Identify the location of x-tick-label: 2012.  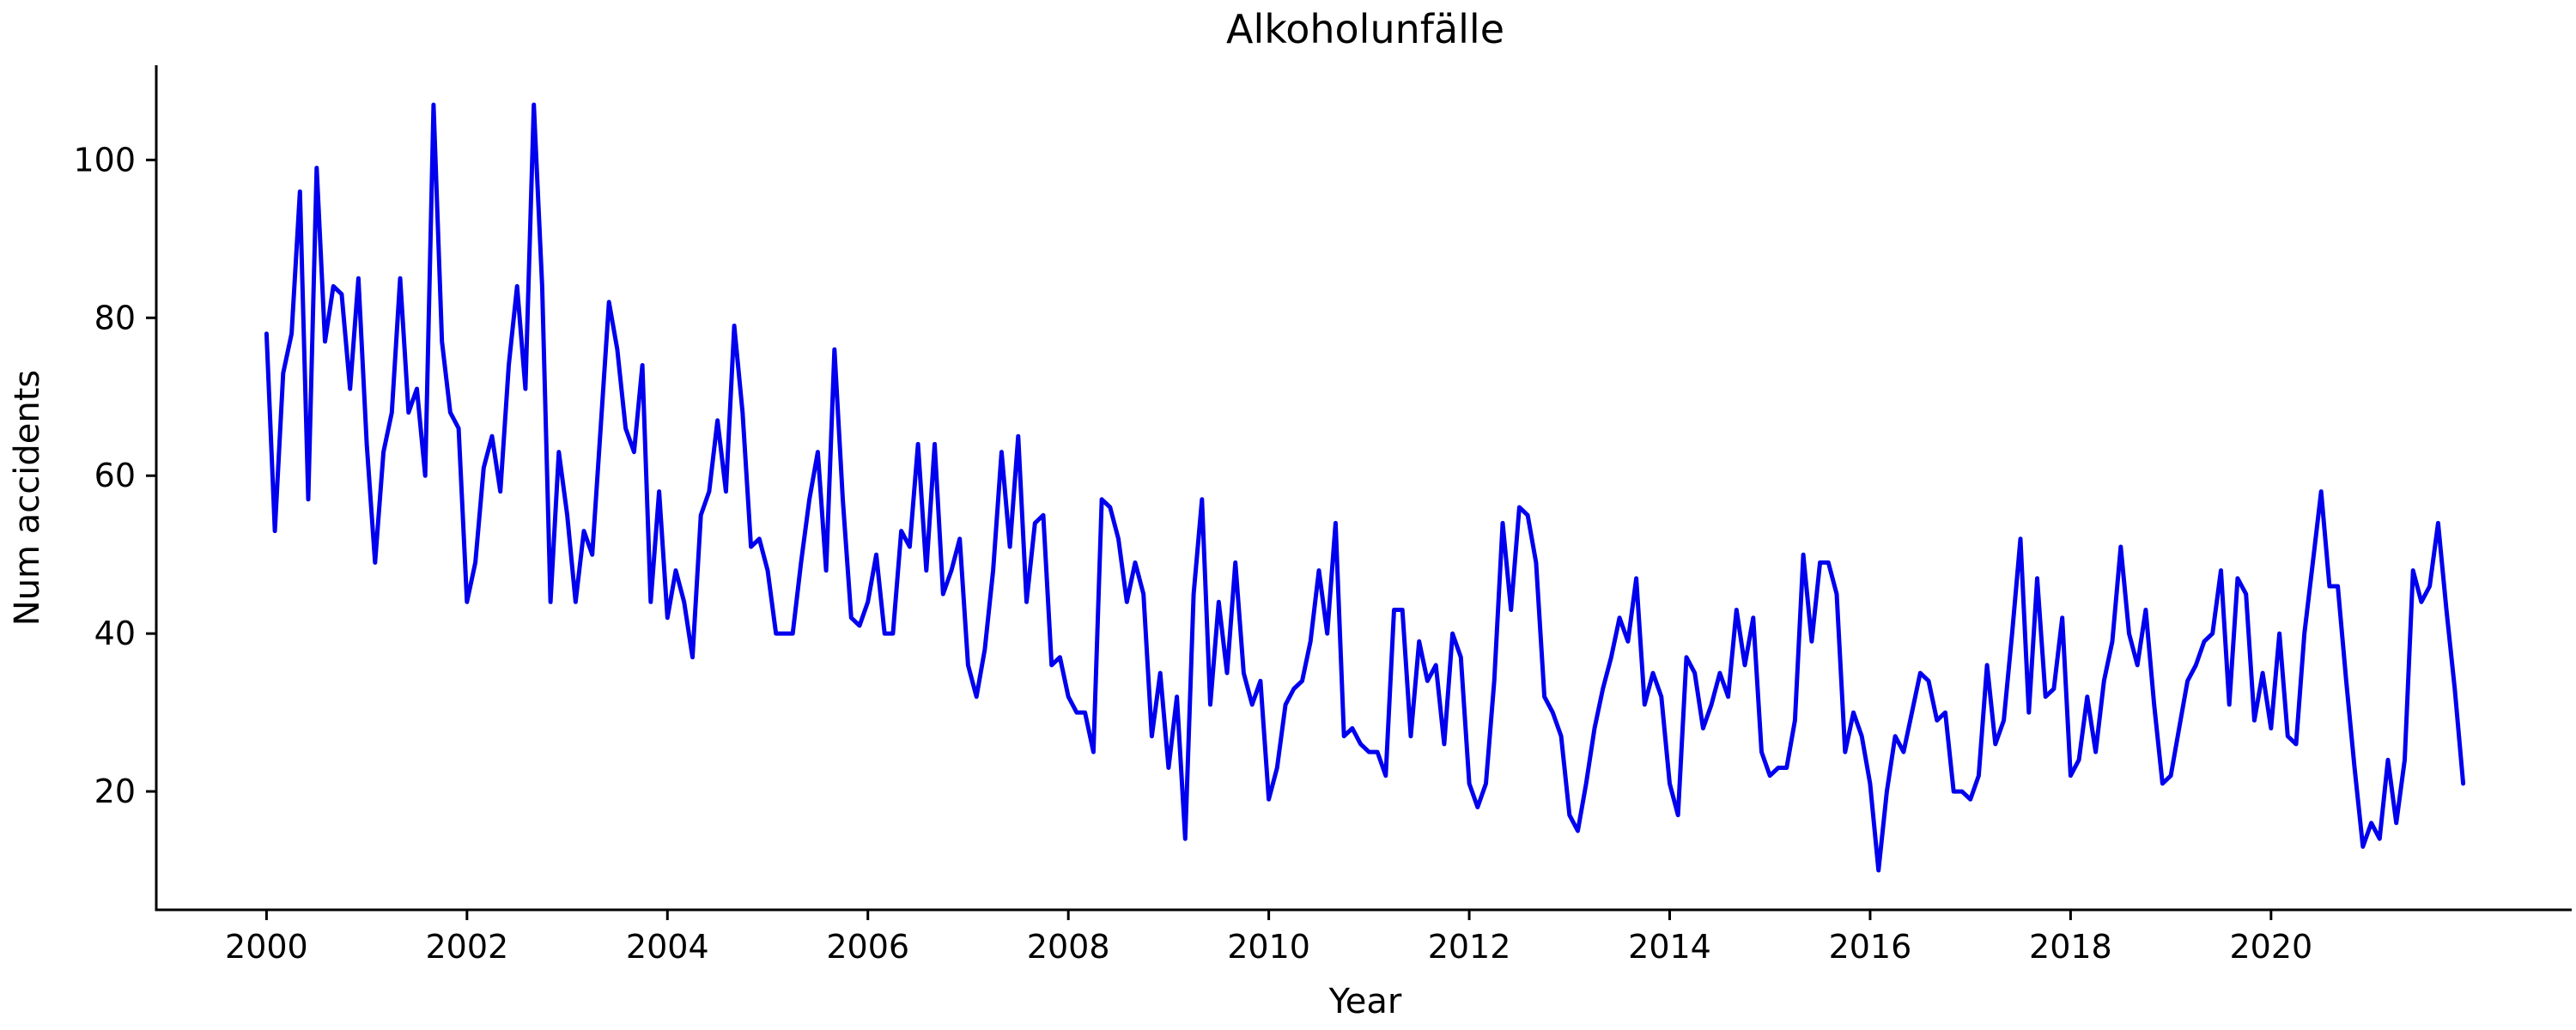
(1470, 947).